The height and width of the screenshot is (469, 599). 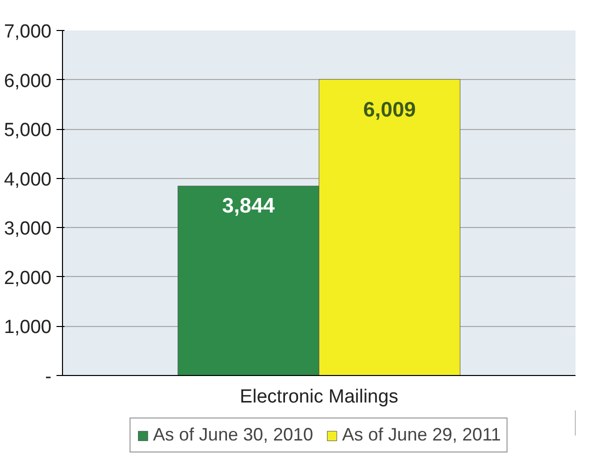 I want to click on y-tick-label: 2,000, so click(x=28, y=278).